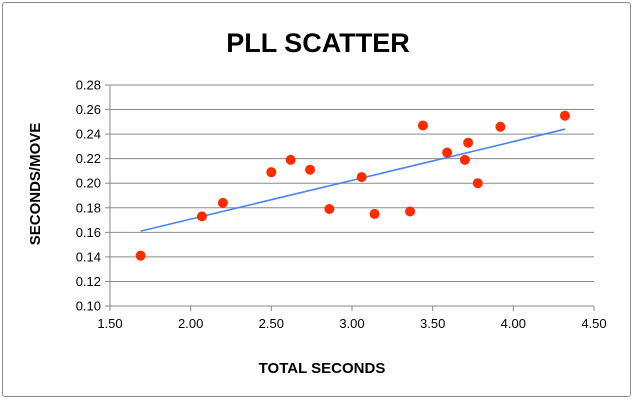 This screenshot has width=635, height=401. Describe the element at coordinates (88, 158) in the screenshot. I see `y-tick-label: 0.22` at that location.